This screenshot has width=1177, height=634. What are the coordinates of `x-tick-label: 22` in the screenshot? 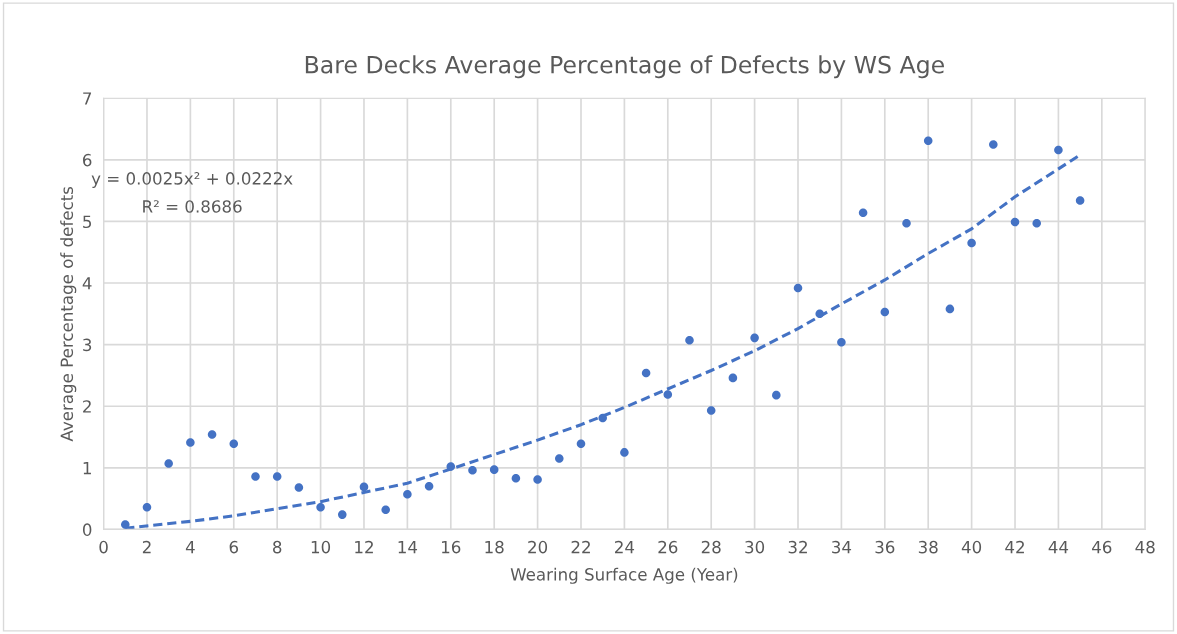 It's located at (580, 547).